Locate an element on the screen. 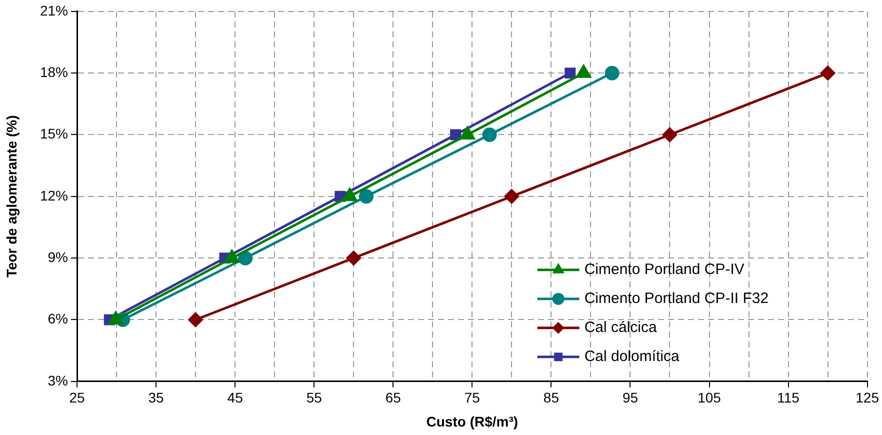  y-tick-label: 21% is located at coordinates (54, 10).